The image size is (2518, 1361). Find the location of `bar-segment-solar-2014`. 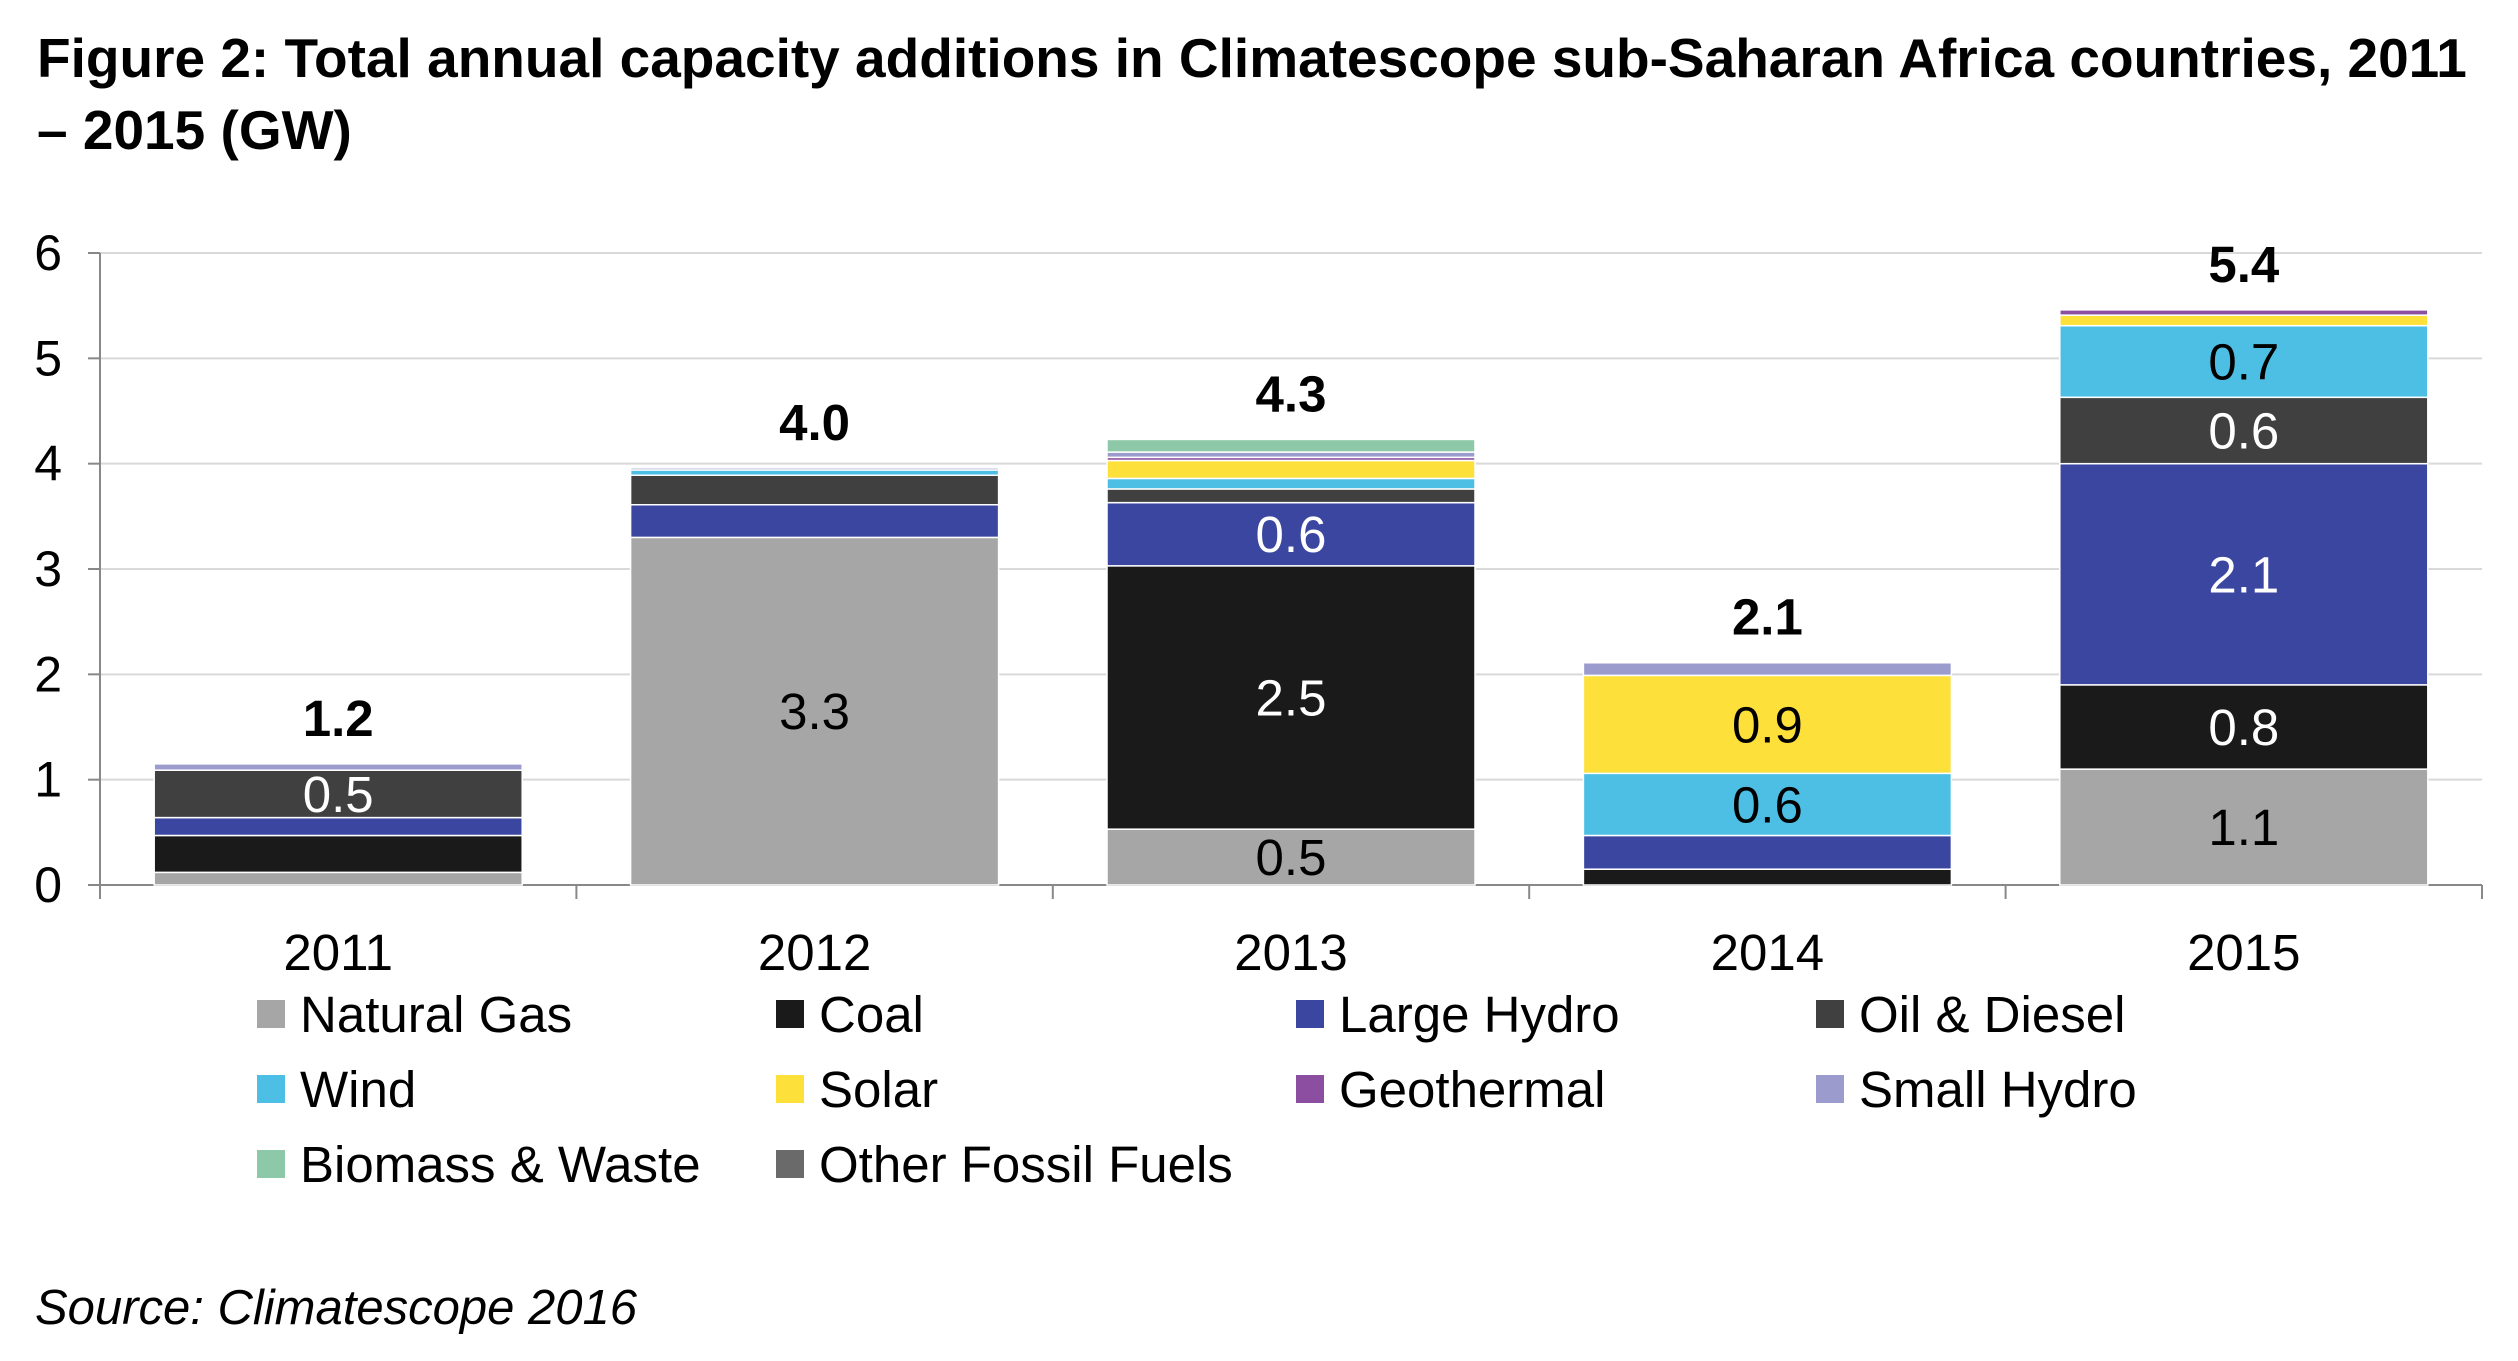

bar-segment-solar-2014 is located at coordinates (1767, 724).